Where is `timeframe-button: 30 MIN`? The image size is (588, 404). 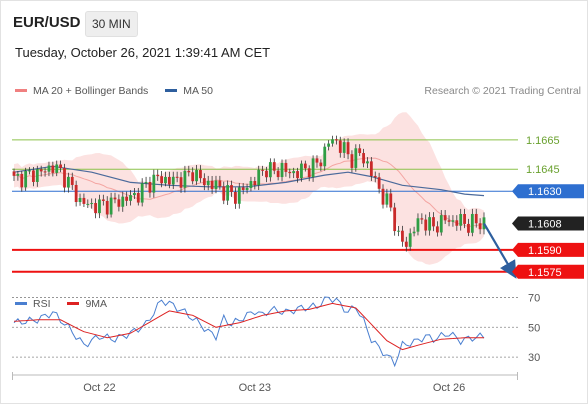
timeframe-button: 30 MIN is located at coordinates (111, 24).